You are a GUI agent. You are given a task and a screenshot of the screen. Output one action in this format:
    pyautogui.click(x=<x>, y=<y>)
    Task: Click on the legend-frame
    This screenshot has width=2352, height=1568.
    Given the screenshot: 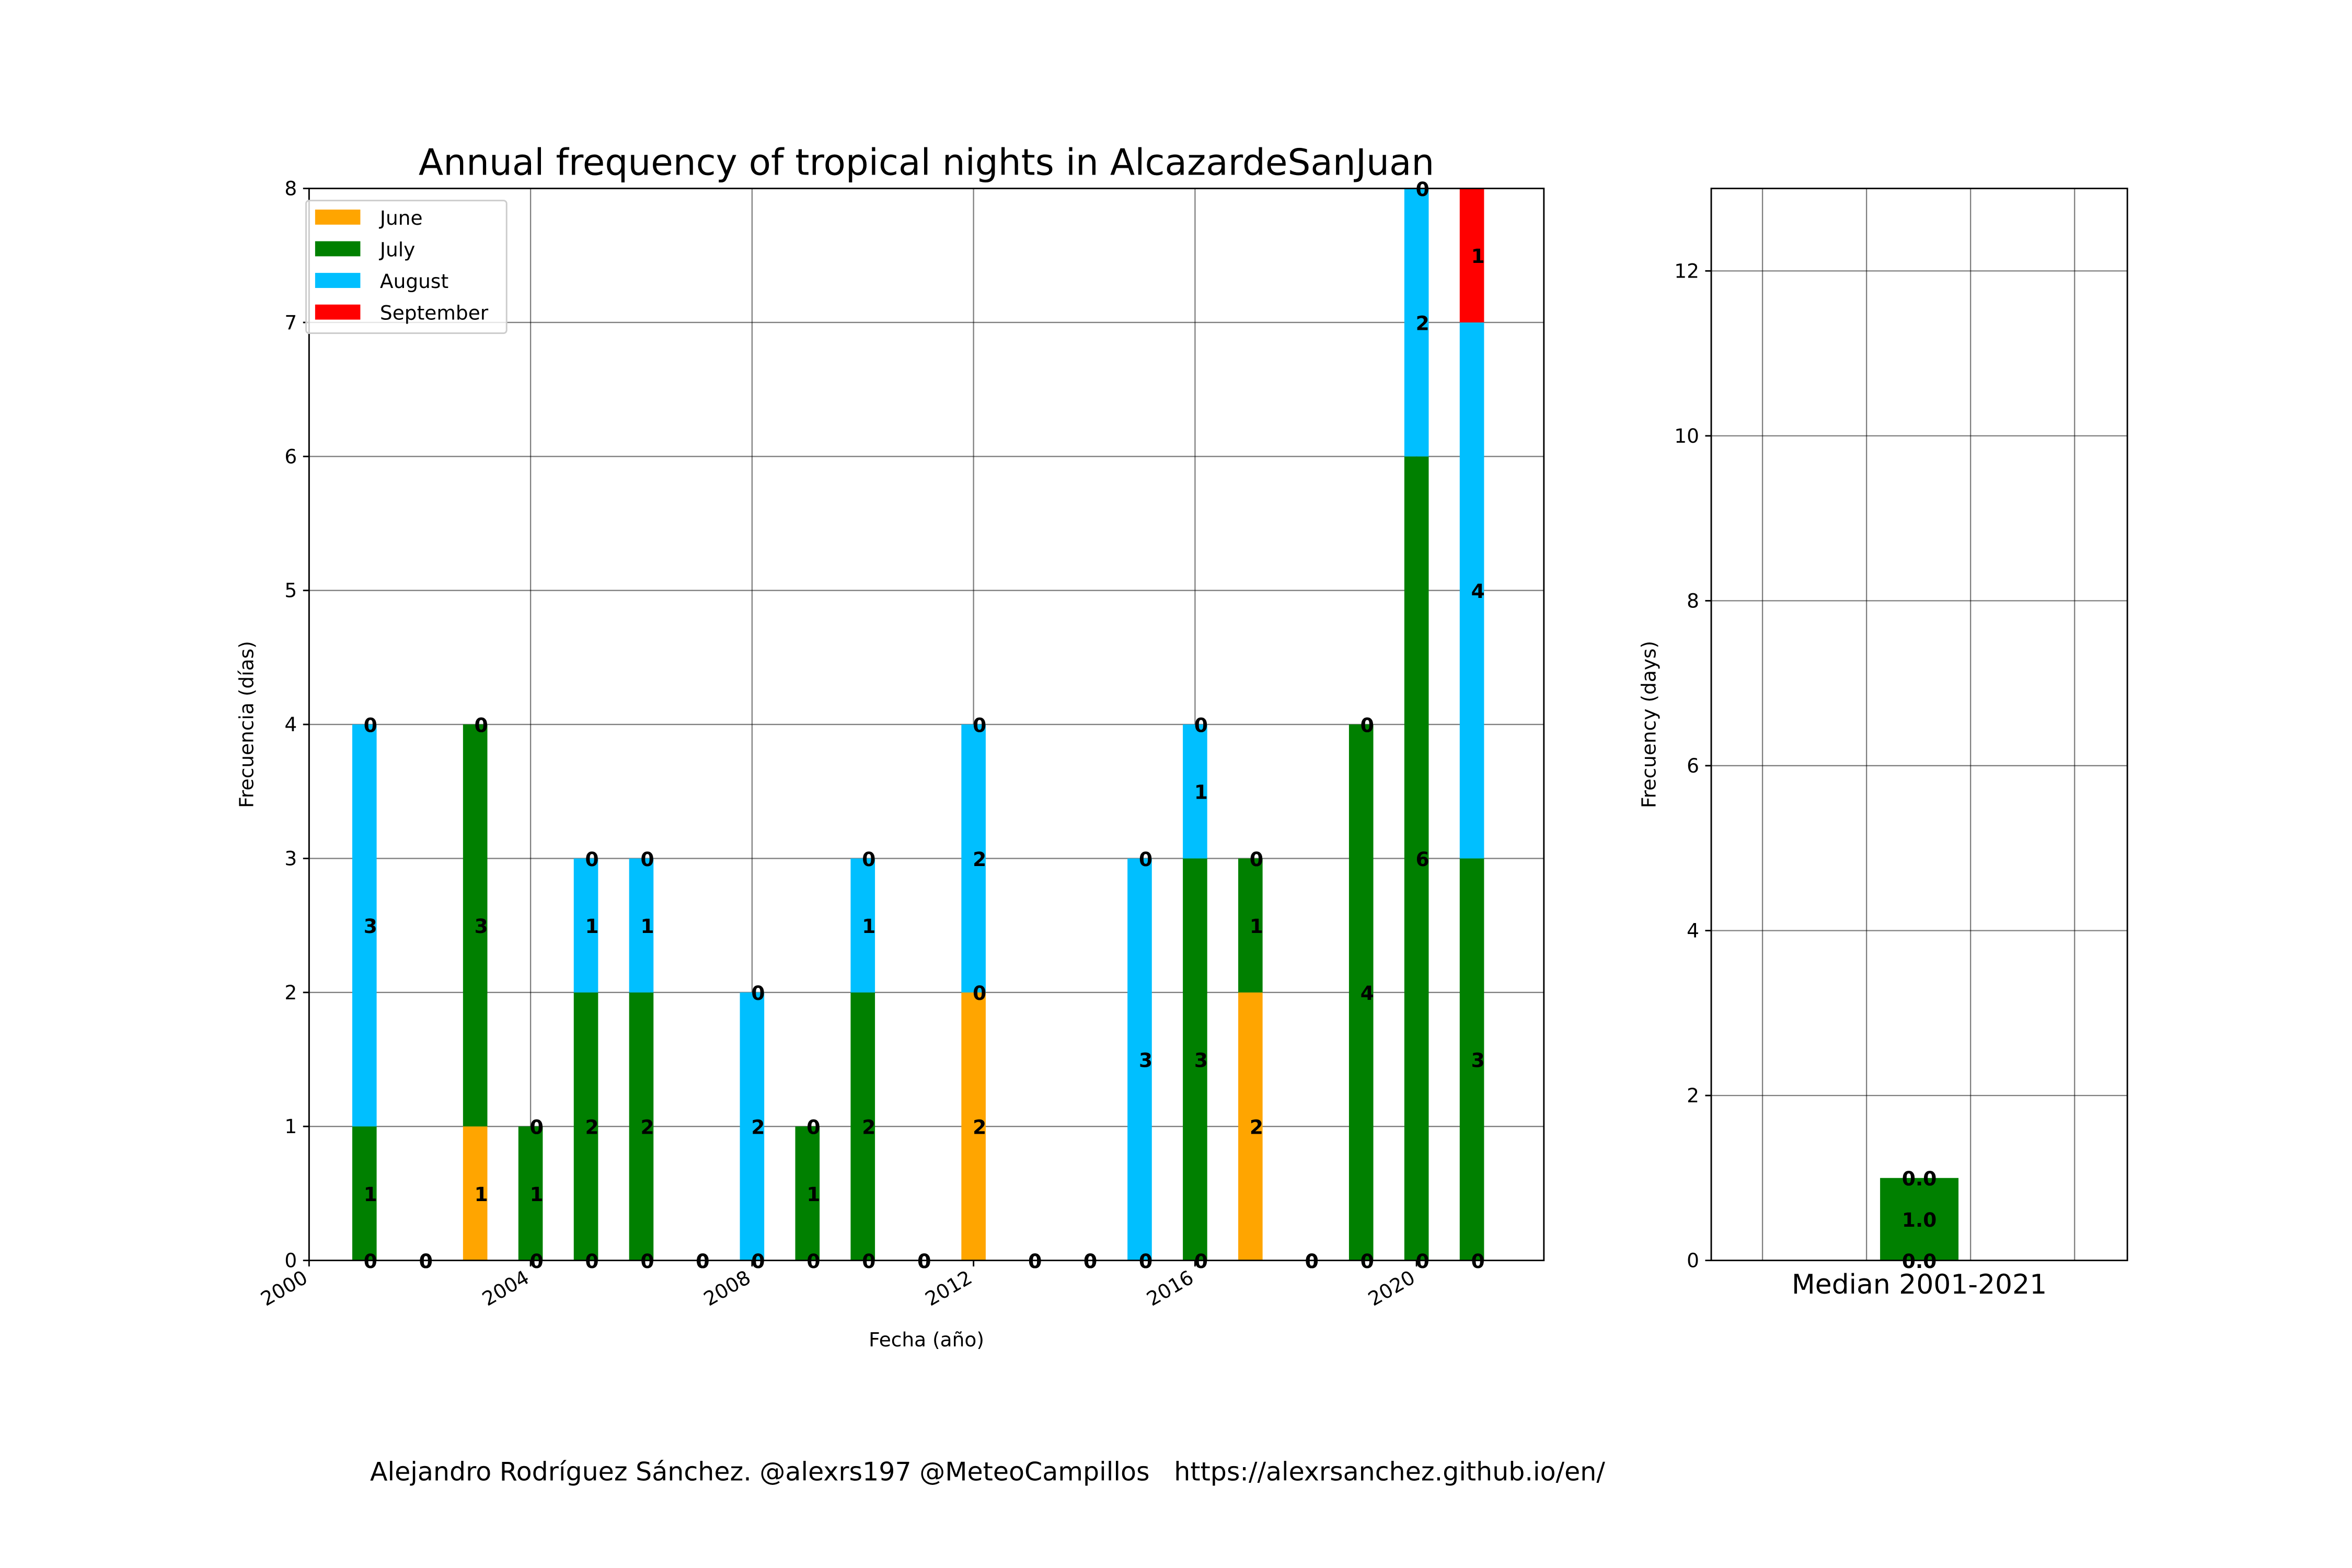 What is the action you would take?
    pyautogui.click(x=406, y=267)
    